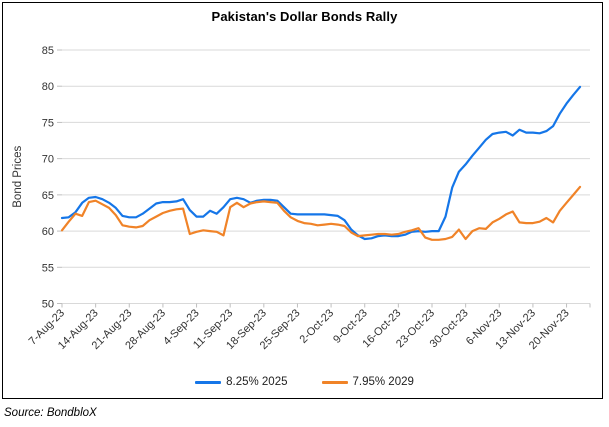  I want to click on y-axis-tick-label: 60, so click(48, 232).